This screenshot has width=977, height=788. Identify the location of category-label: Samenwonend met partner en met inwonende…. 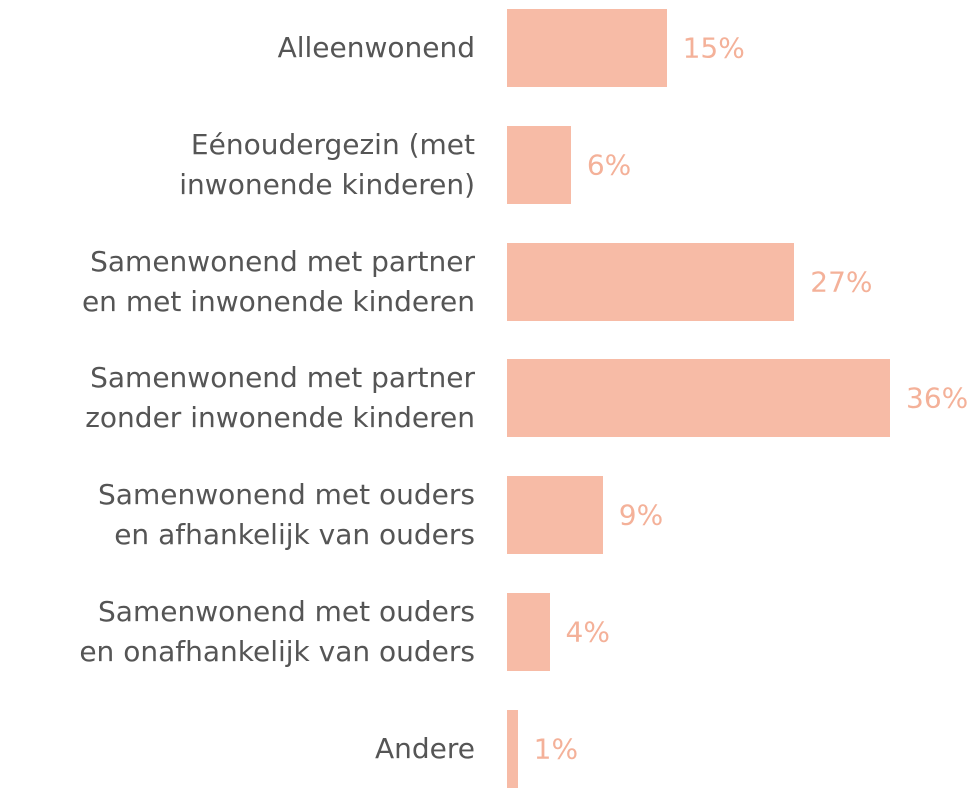
(278, 281).